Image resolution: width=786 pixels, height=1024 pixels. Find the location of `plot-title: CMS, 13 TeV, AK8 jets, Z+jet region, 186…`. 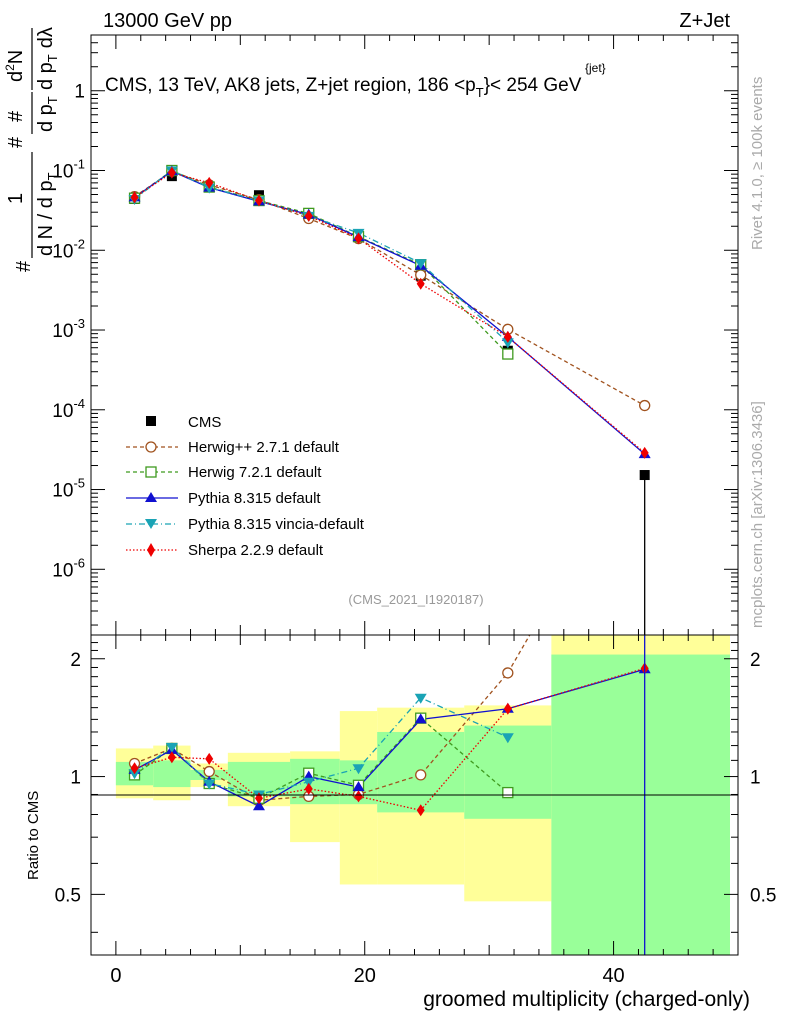

plot-title: CMS, 13 TeV, AK8 jets, Z+jet region, 186… is located at coordinates (343, 87).